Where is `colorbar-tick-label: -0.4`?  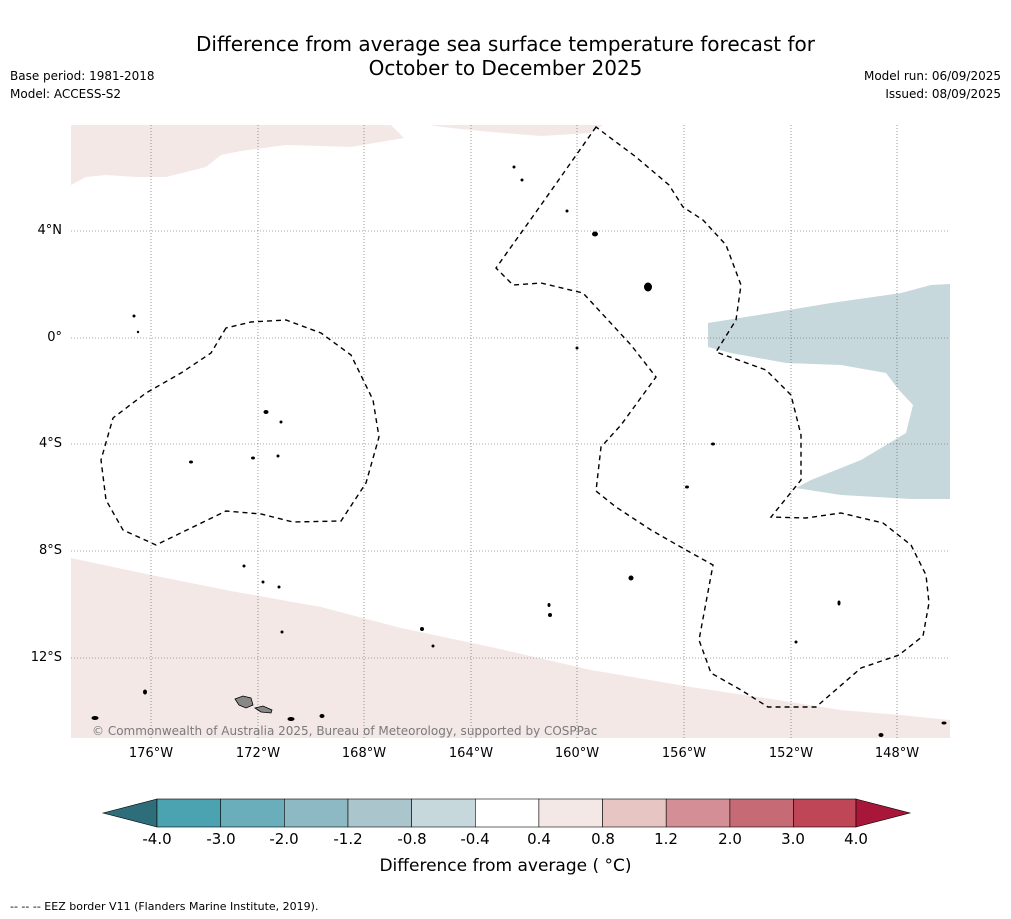 colorbar-tick-label: -0.4 is located at coordinates (475, 839).